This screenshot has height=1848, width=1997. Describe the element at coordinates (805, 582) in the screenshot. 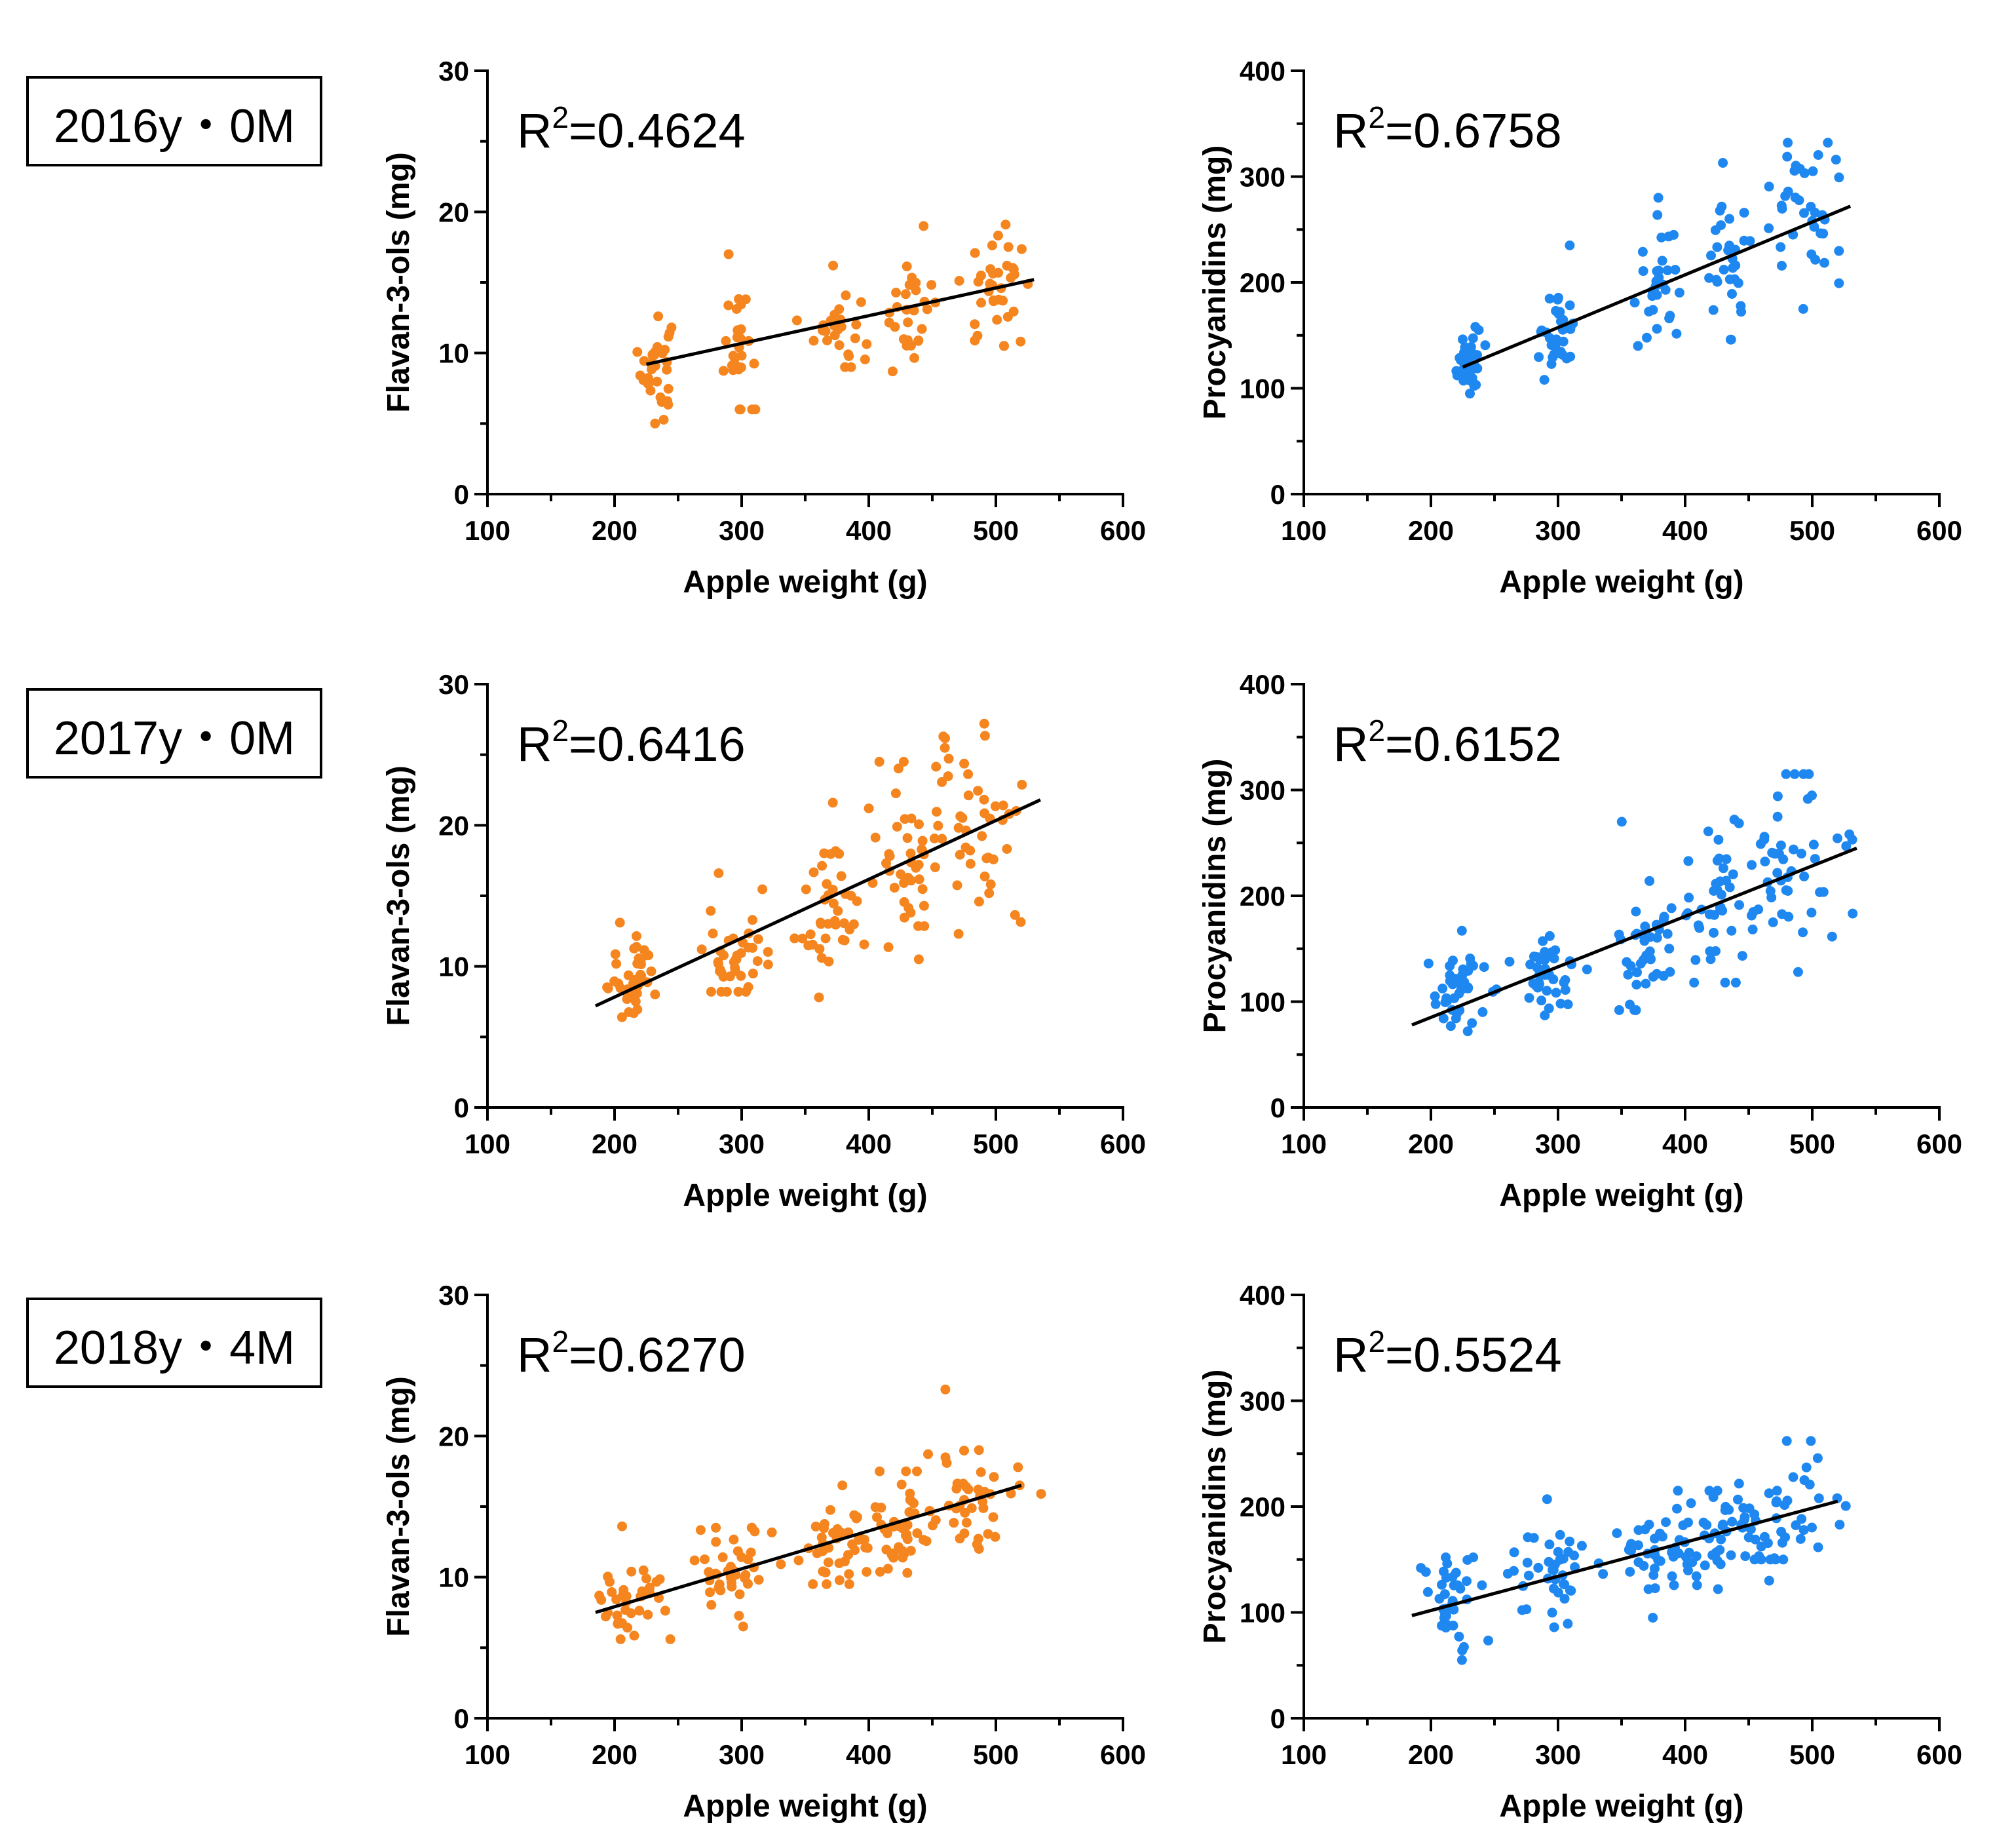

I see `x-axis-title: Apple weight (g)` at that location.